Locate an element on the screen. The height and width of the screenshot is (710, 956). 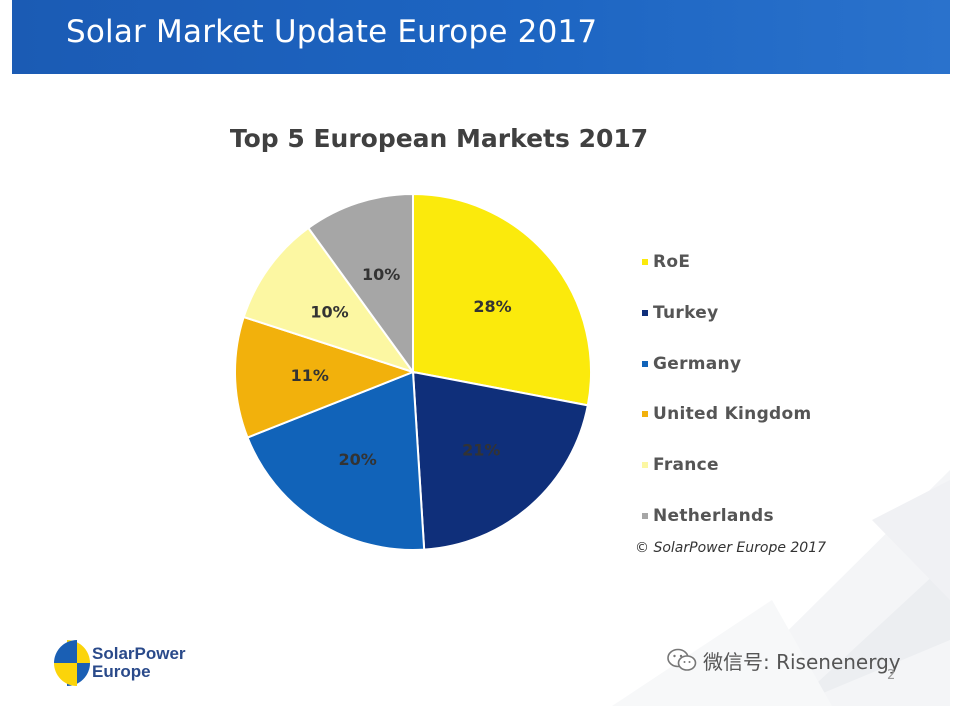
wechat-icon is located at coordinates (682, 659).